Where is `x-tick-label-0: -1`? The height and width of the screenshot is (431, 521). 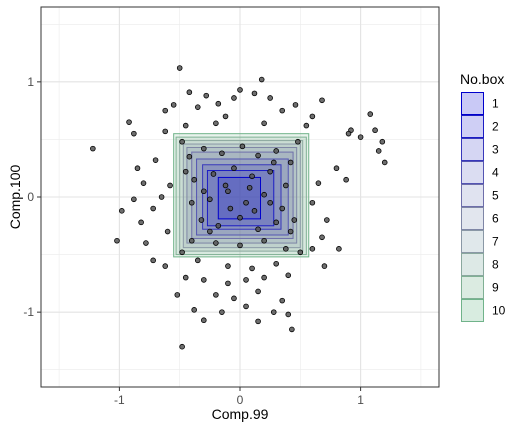
x-tick-label-0: -1 is located at coordinates (119, 400).